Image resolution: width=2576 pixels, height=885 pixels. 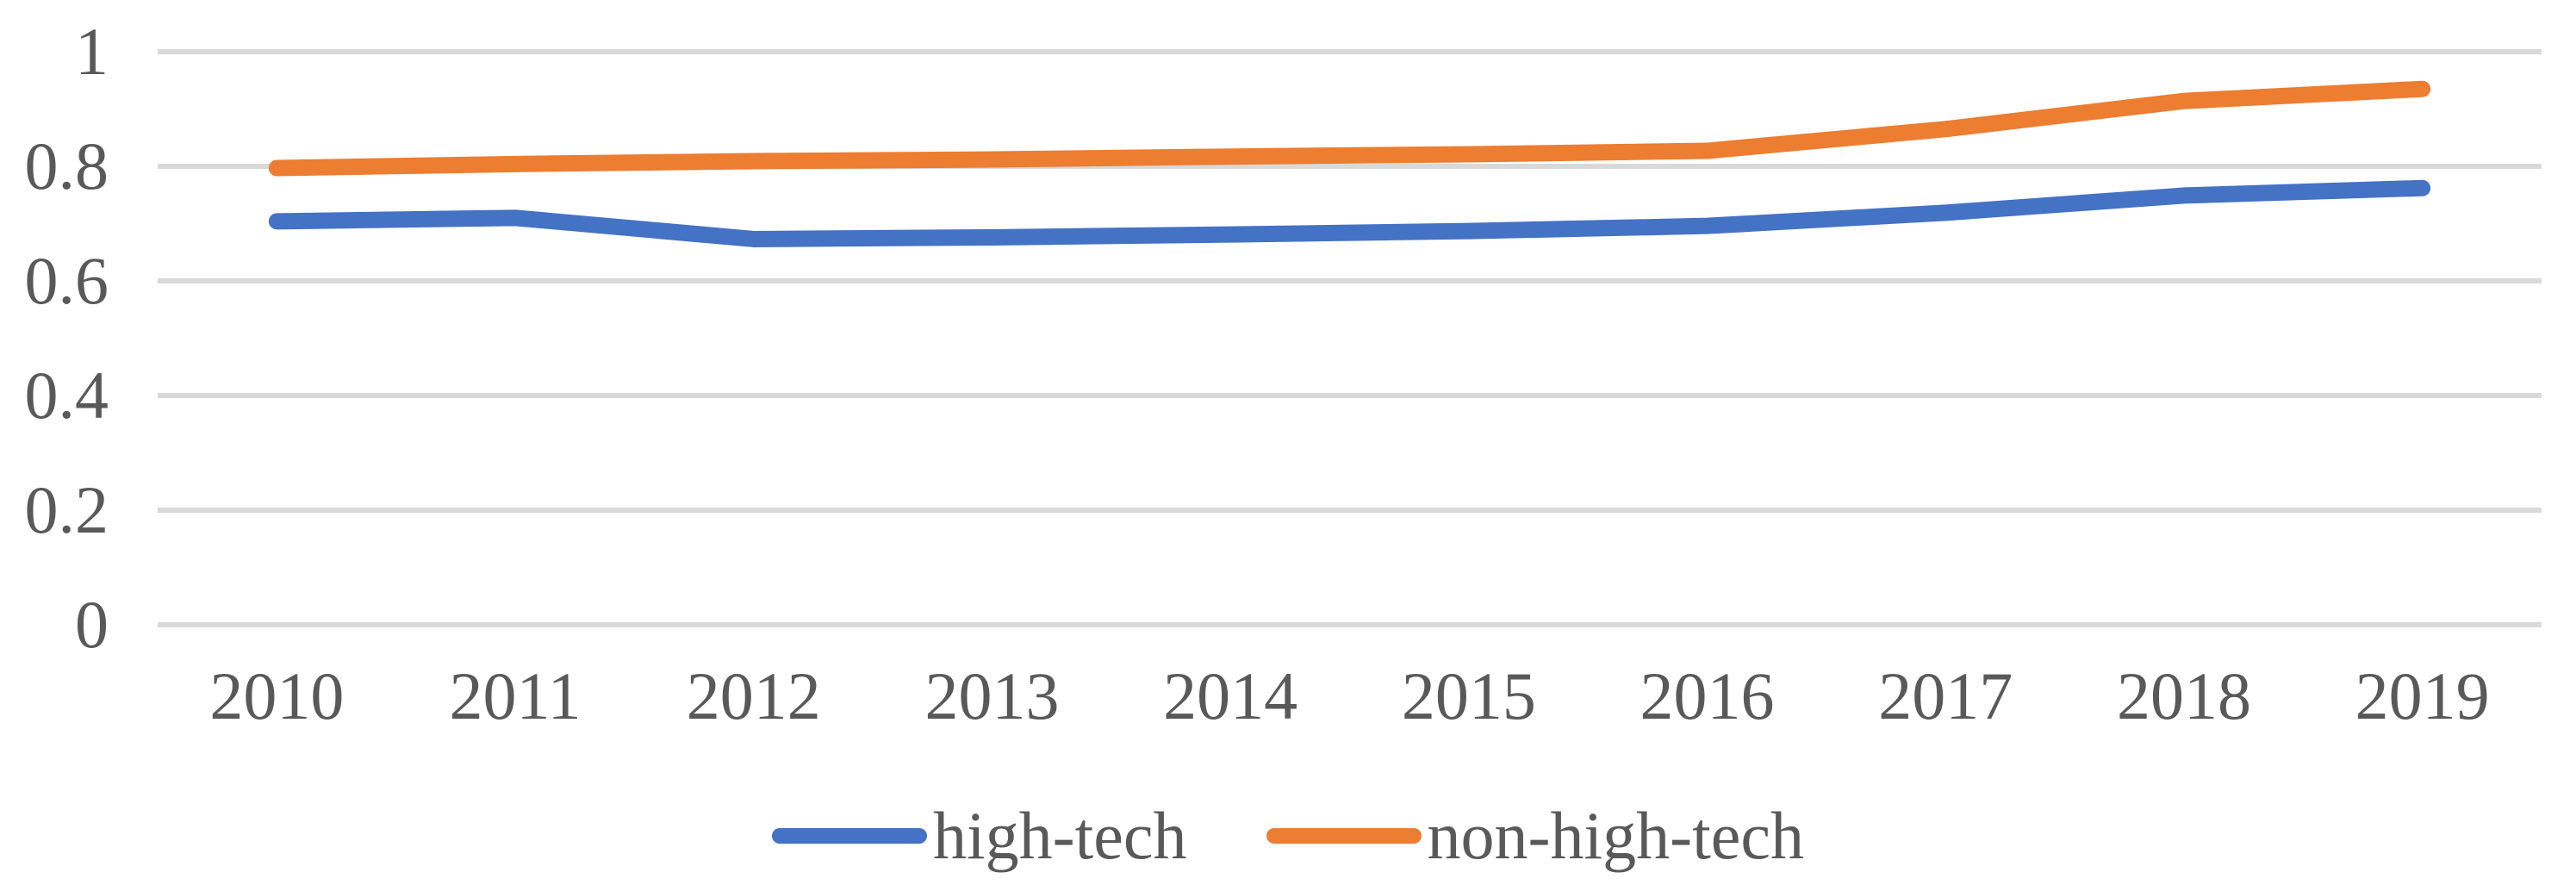 What do you see at coordinates (516, 695) in the screenshot?
I see `x-tick-label: 2011` at bounding box center [516, 695].